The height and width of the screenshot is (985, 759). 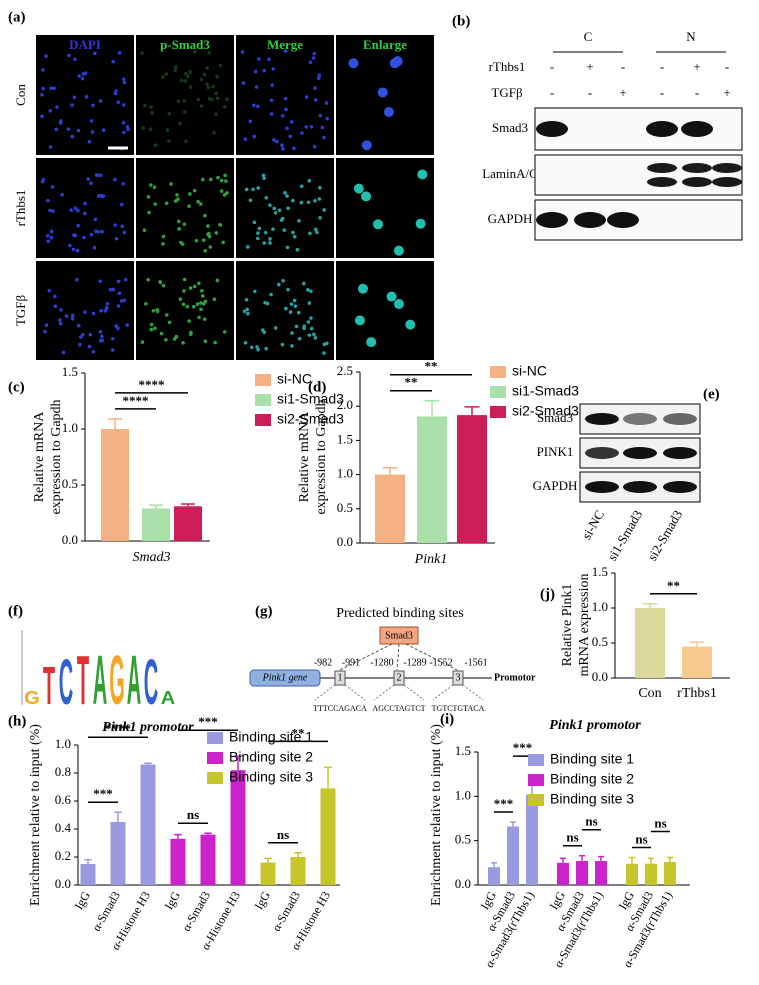 What do you see at coordinates (117, 679) in the screenshot?
I see `motif-letter: G` at bounding box center [117, 679].